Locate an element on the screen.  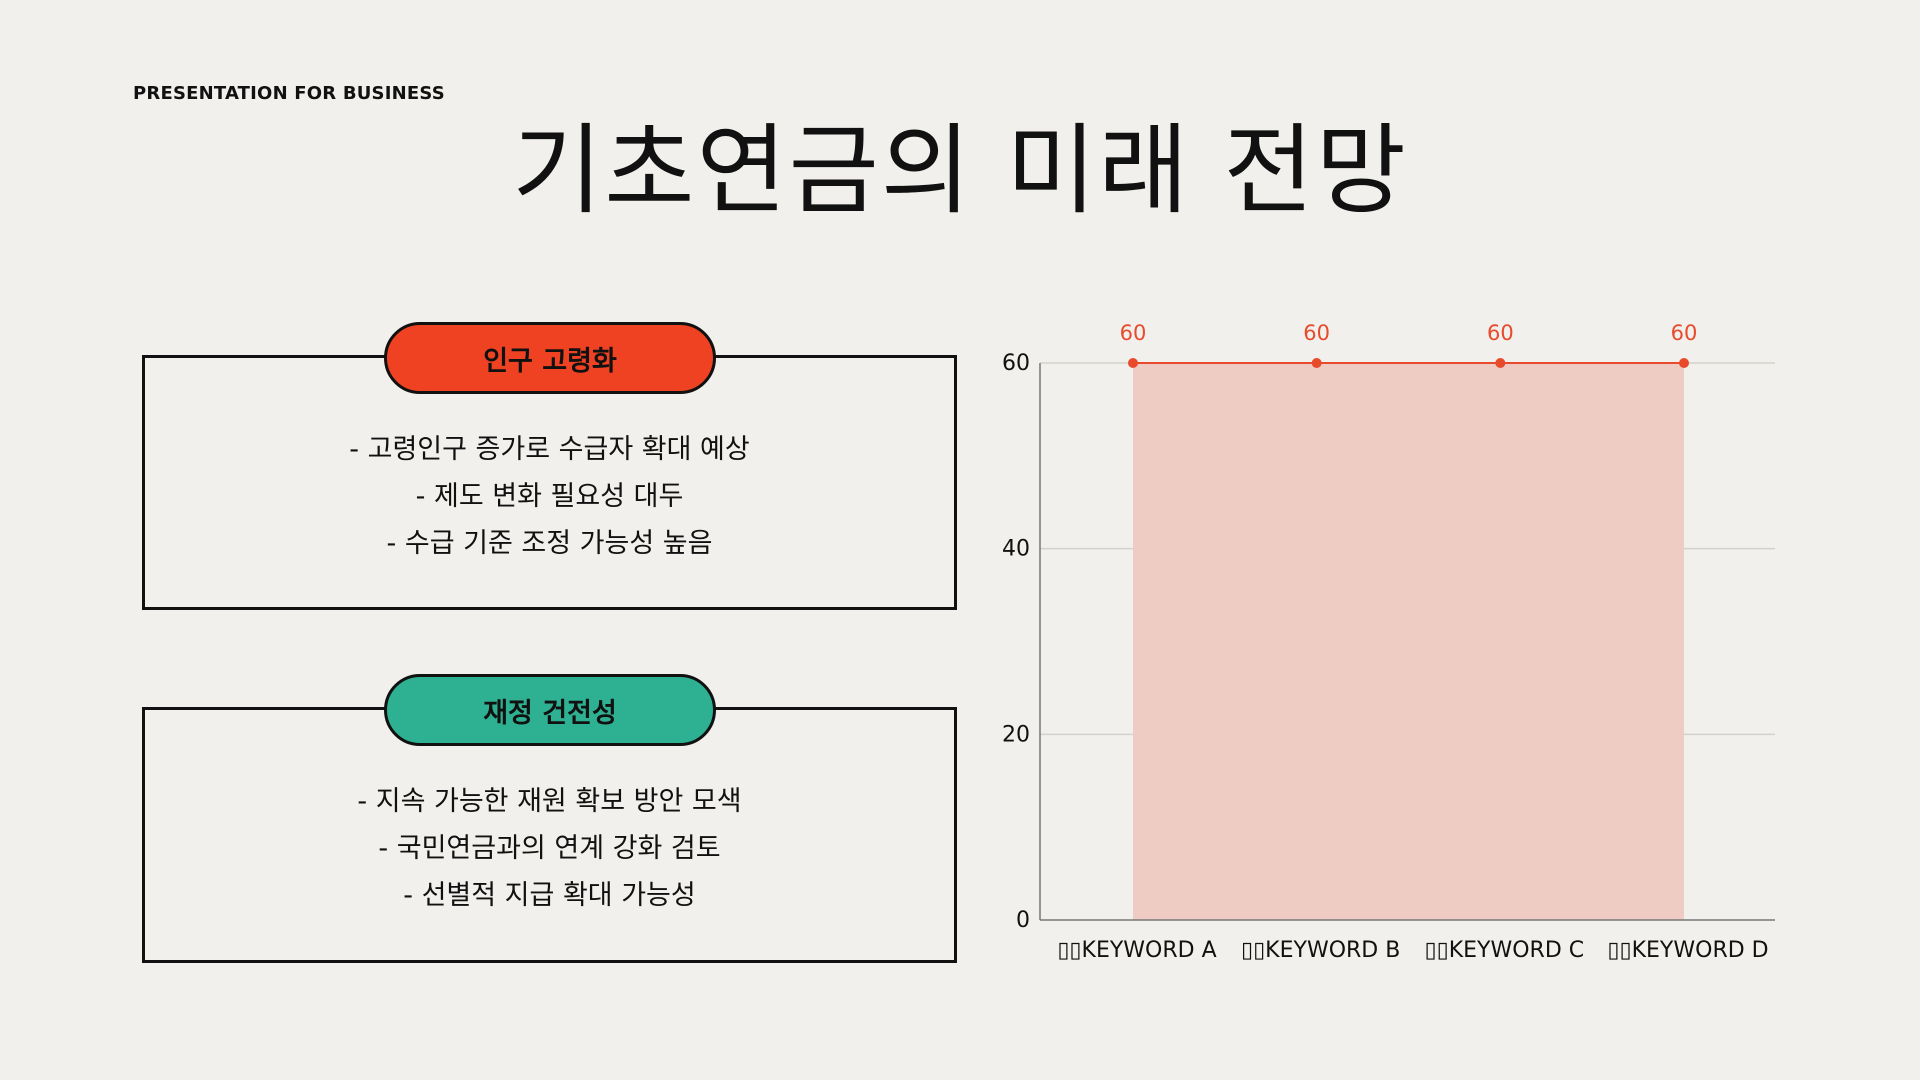
card-fiscal-heading: 재정 건전성 is located at coordinates (550, 710).